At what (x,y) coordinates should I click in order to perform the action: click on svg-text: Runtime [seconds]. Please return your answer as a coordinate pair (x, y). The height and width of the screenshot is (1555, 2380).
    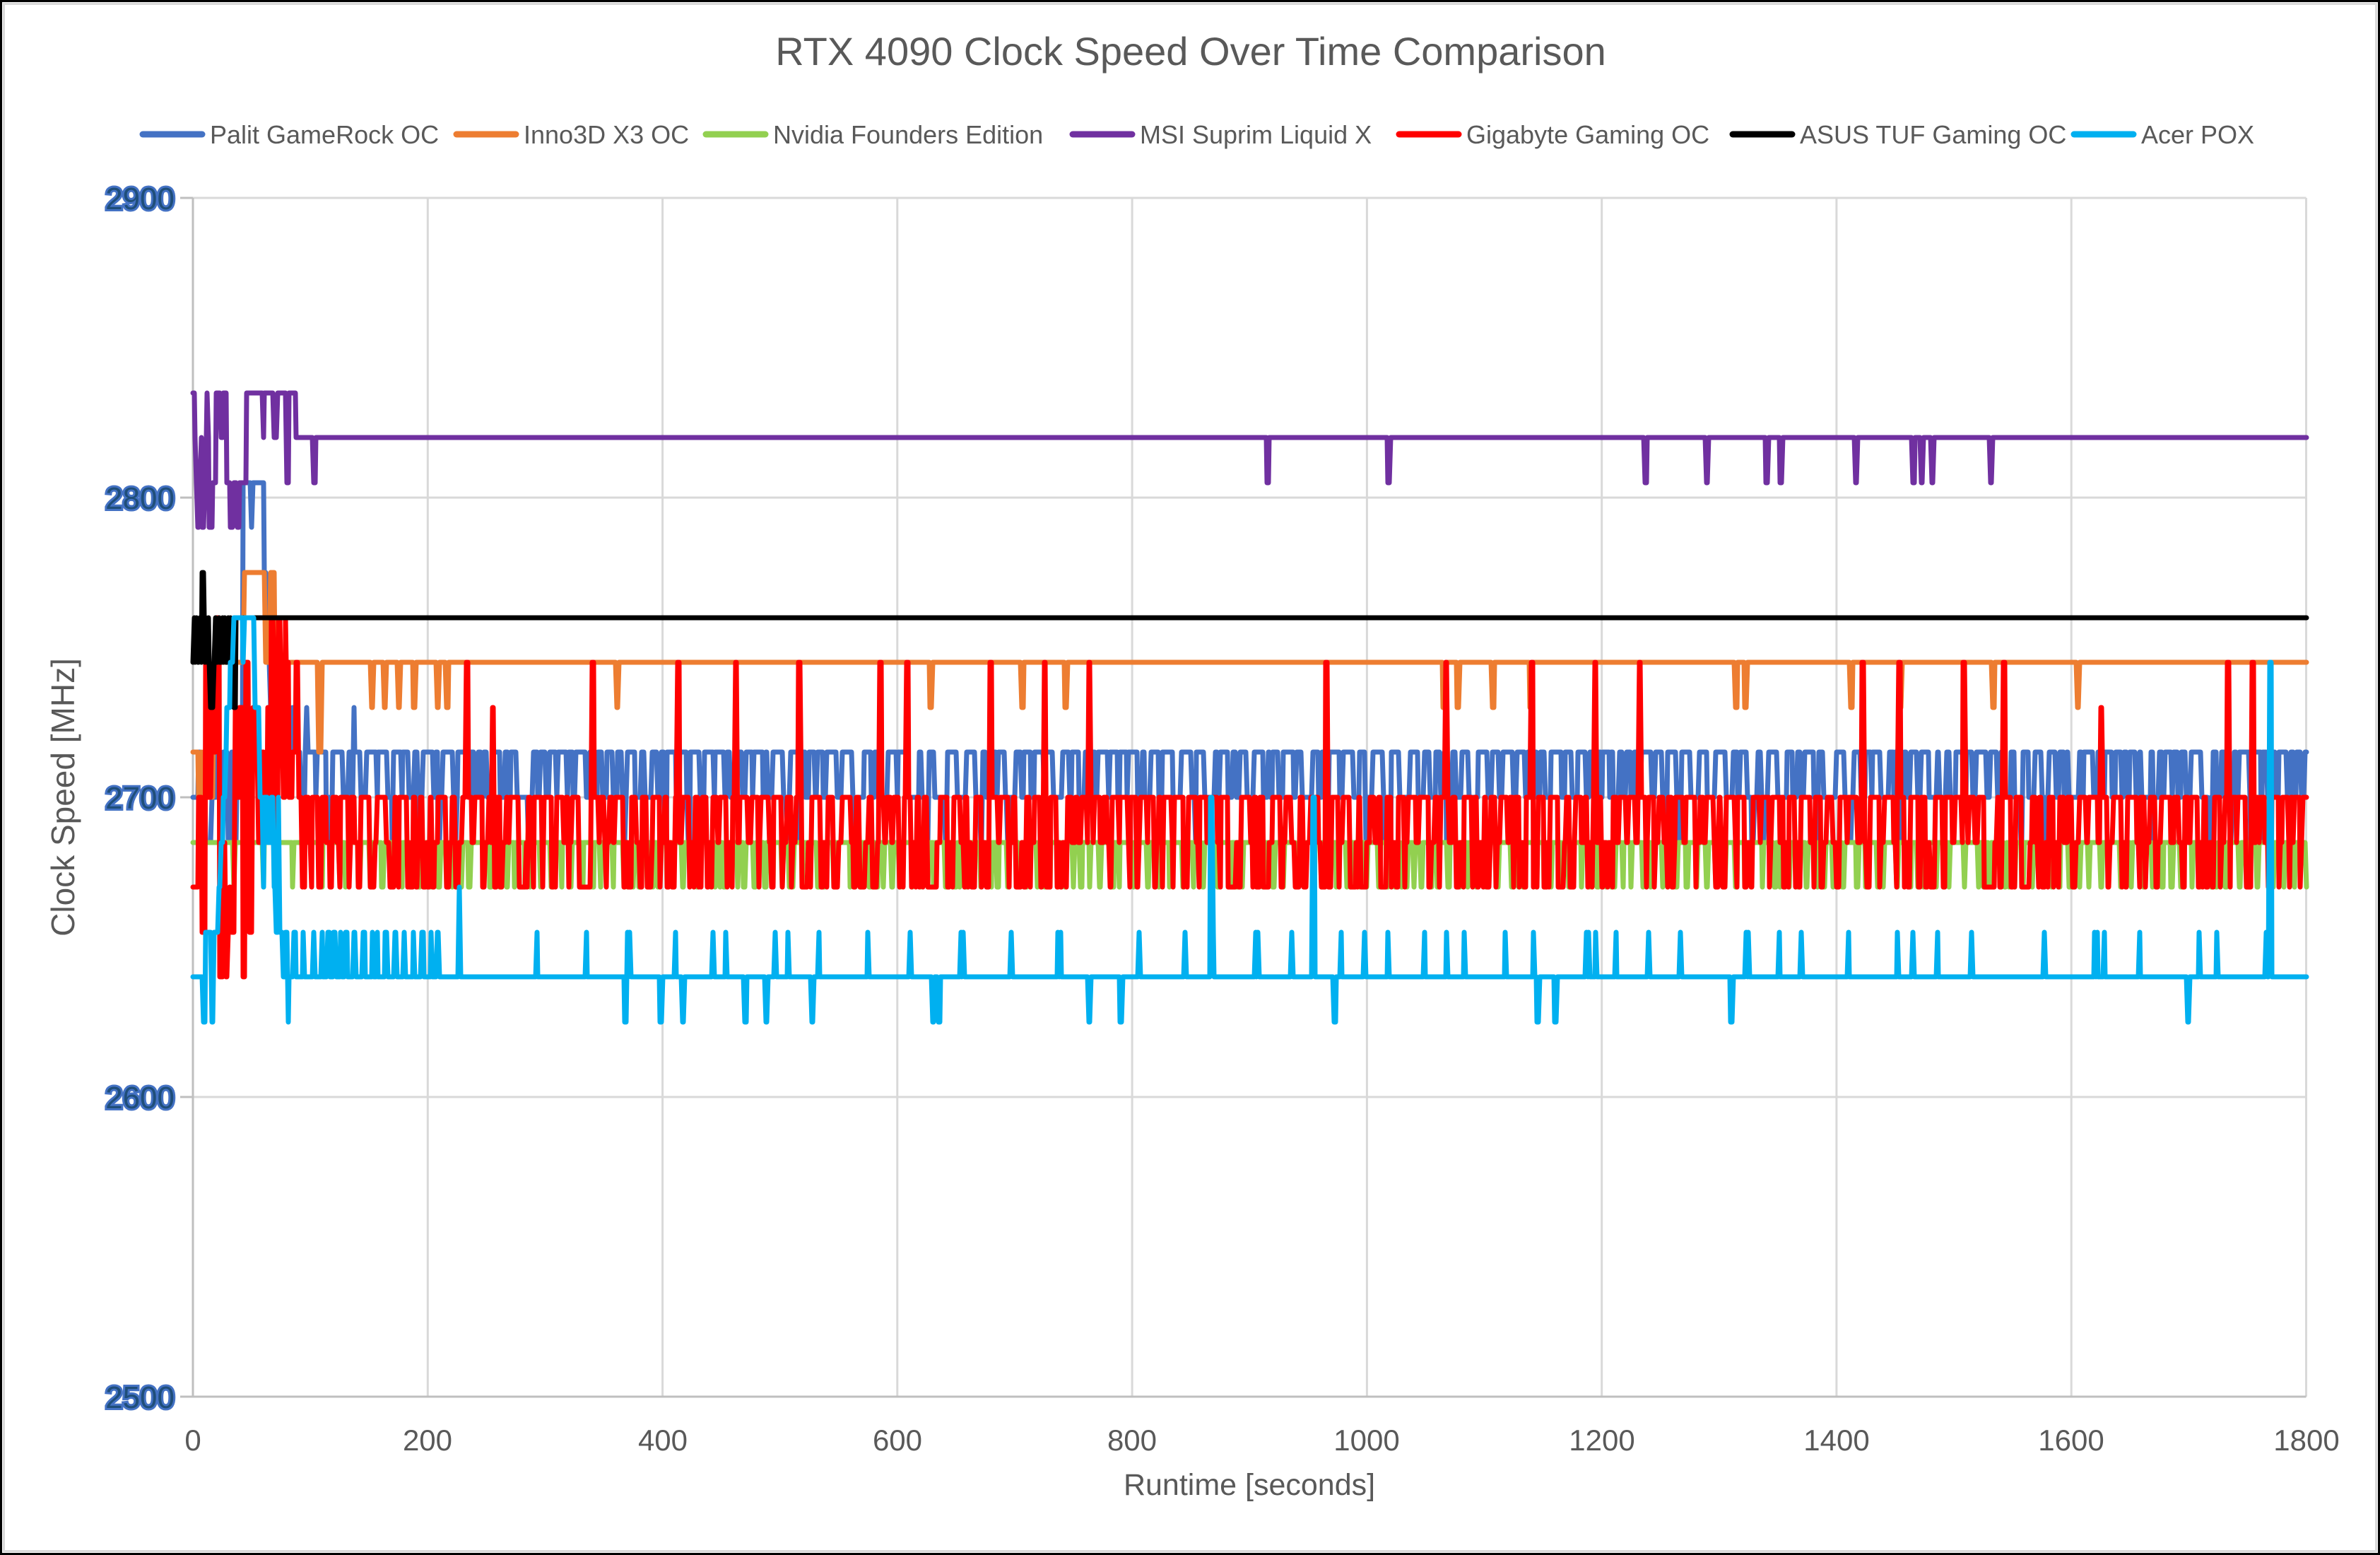
    Looking at the image, I should click on (1249, 1485).